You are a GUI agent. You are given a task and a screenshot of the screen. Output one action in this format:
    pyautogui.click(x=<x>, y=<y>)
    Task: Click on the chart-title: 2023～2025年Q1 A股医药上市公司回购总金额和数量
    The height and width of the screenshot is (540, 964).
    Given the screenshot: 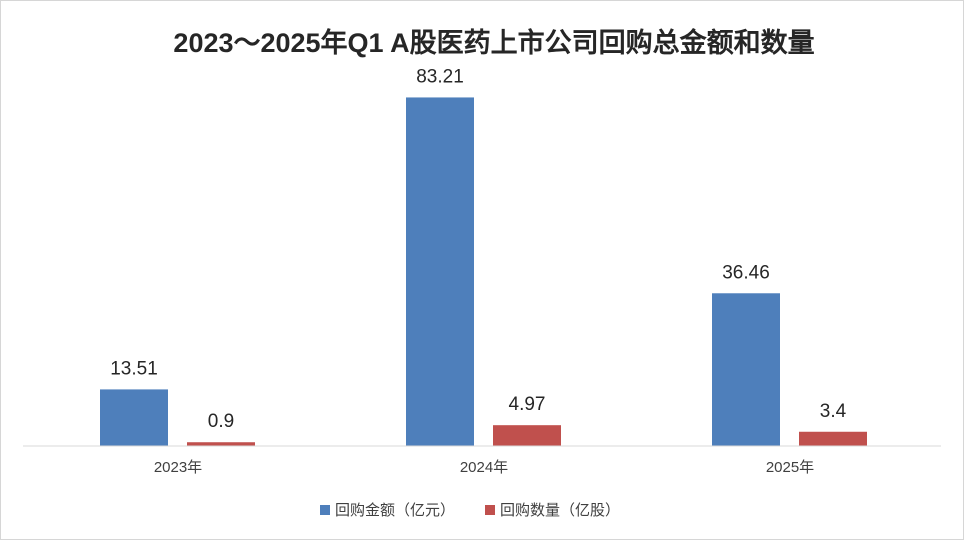 What is the action you would take?
    pyautogui.click(x=493, y=42)
    